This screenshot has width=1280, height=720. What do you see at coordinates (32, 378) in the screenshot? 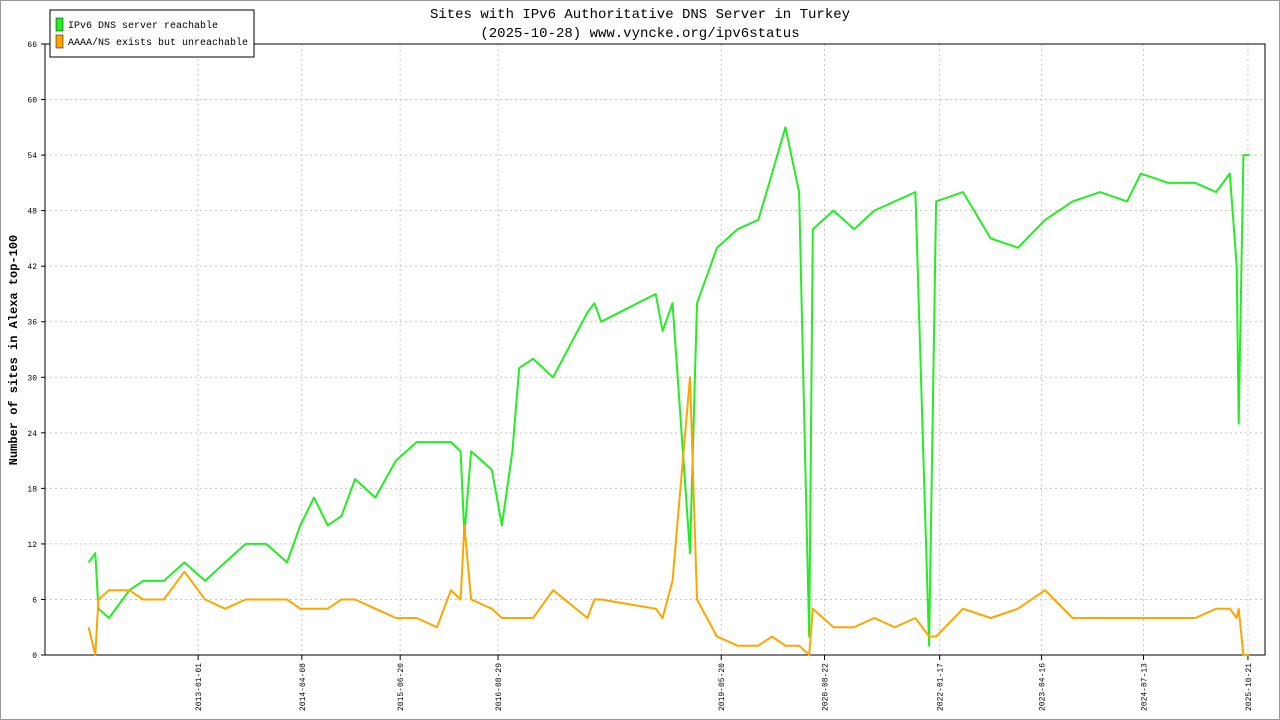
I see `y-tick-label: 30` at bounding box center [32, 378].